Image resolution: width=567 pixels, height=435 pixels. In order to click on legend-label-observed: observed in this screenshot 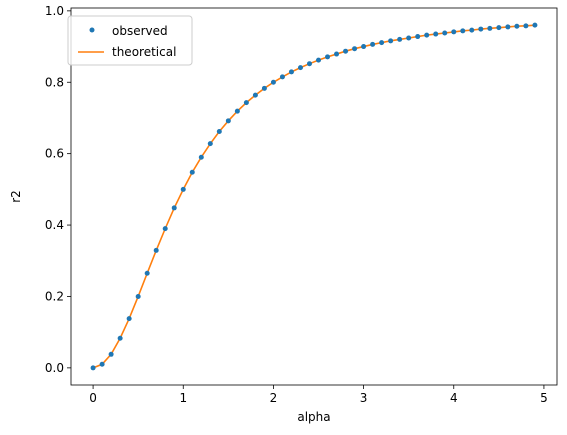, I will do `click(140, 31)`.